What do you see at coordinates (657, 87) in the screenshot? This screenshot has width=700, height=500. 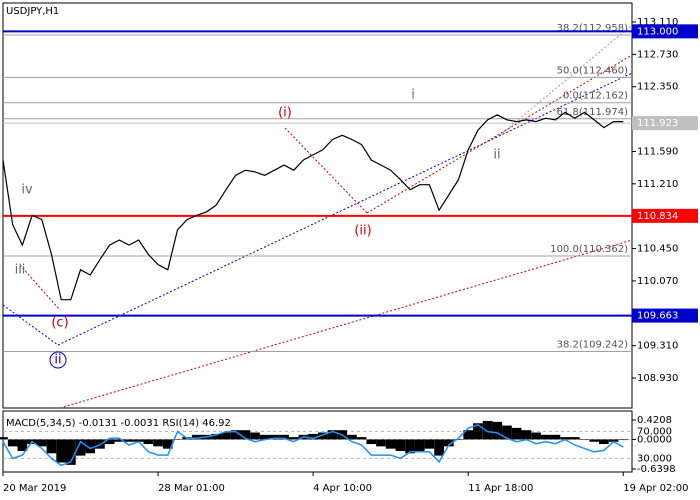 I see `y-tick-label: 112.350` at bounding box center [657, 87].